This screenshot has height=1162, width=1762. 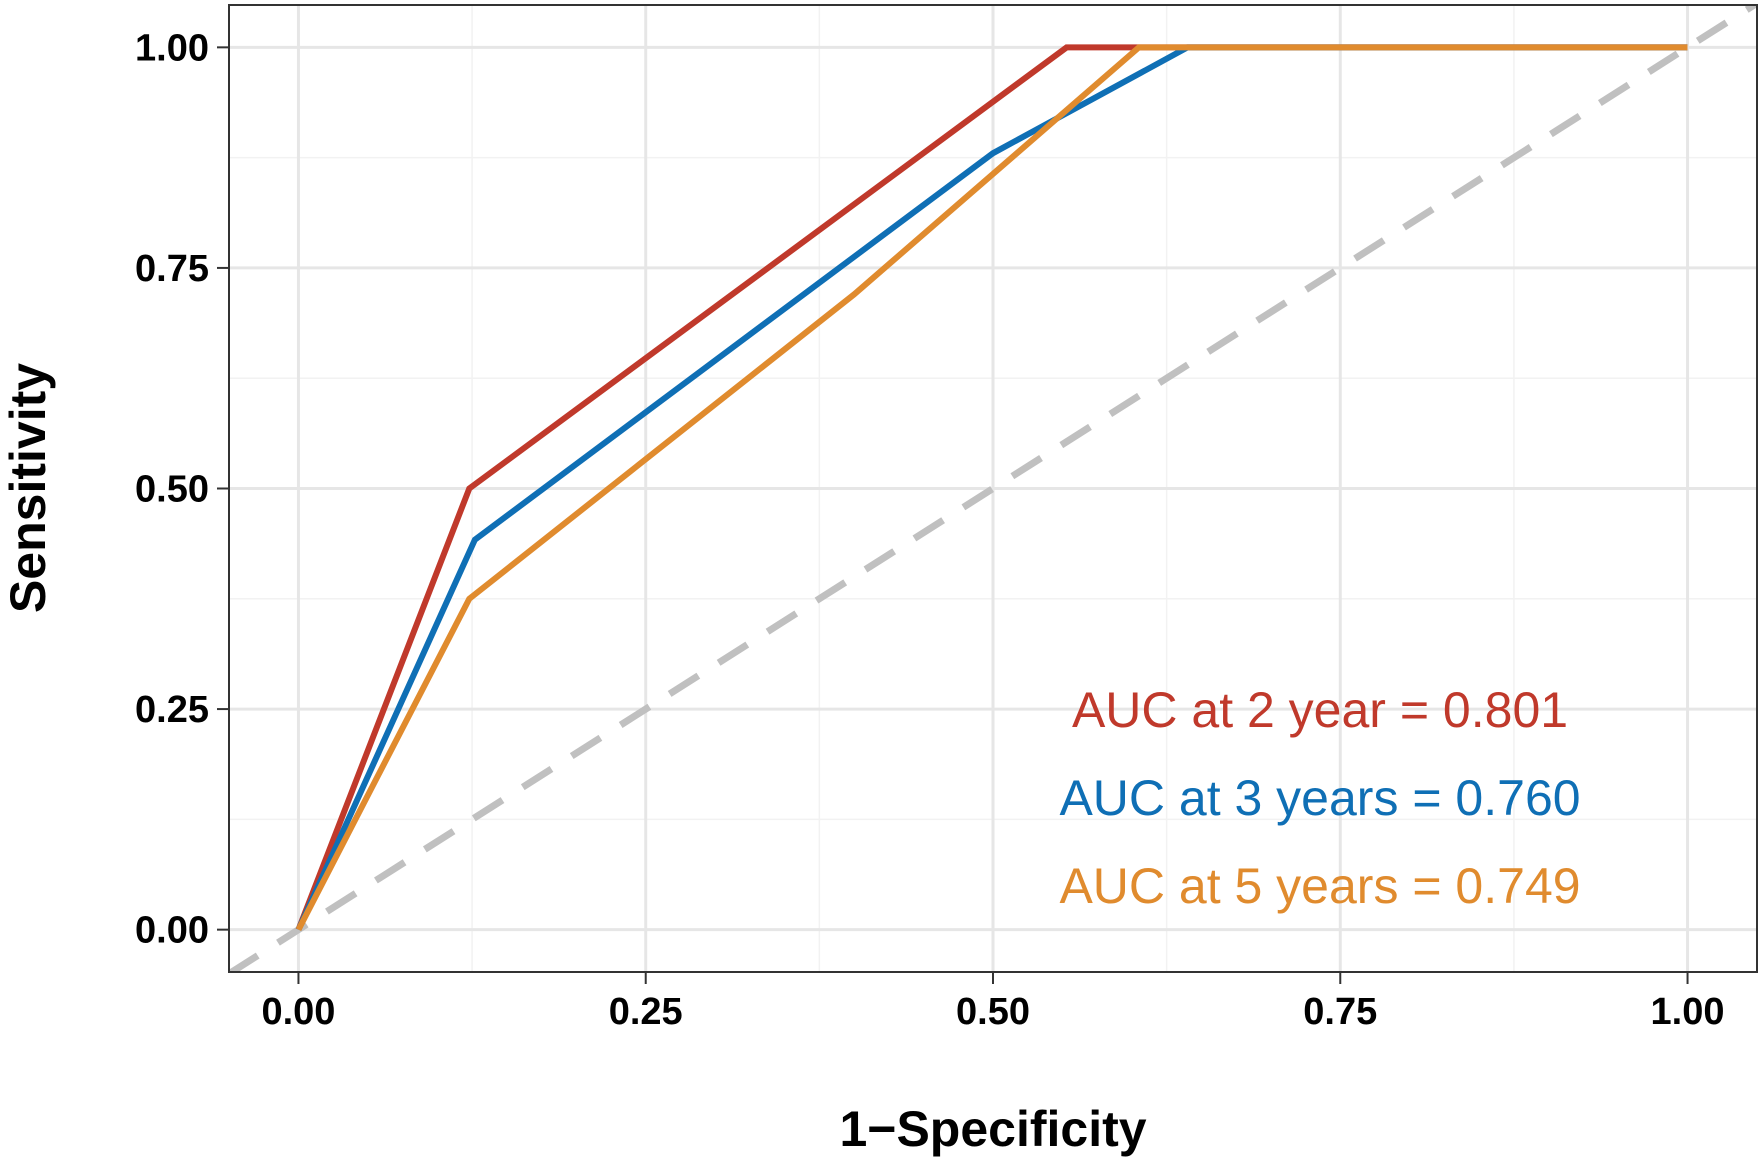 What do you see at coordinates (1688, 1012) in the screenshot?
I see `x-tick-label: 1.00` at bounding box center [1688, 1012].